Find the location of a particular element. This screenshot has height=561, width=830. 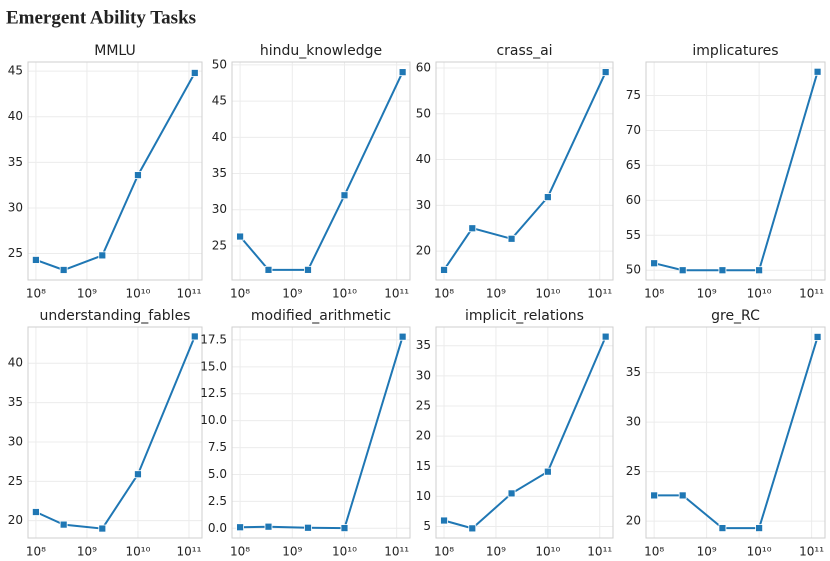

y-tick-label: 75 is located at coordinates (633, 95).